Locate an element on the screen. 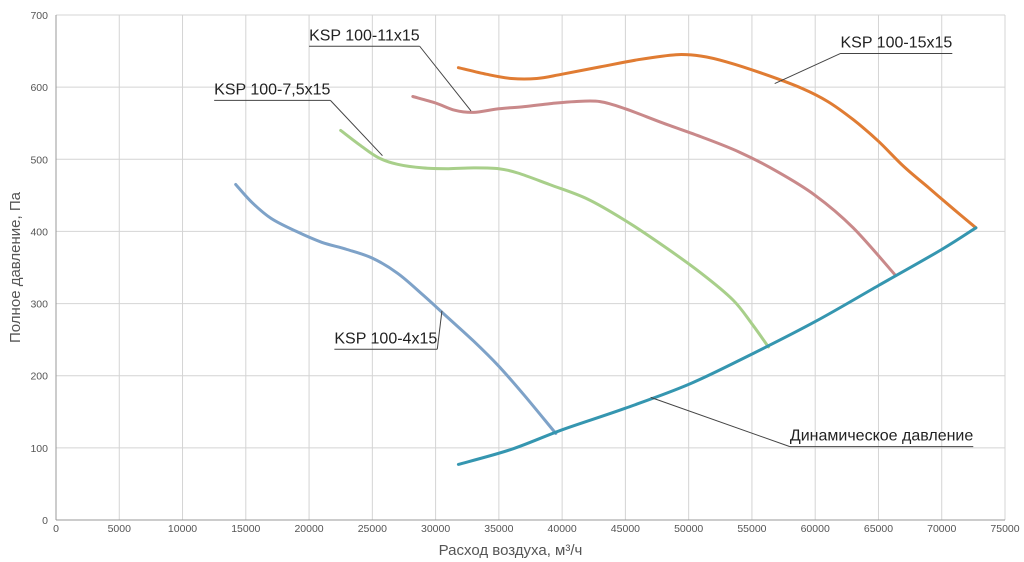 This screenshot has height=562, width=1024. x-tick-label: 55000 is located at coordinates (751, 529).